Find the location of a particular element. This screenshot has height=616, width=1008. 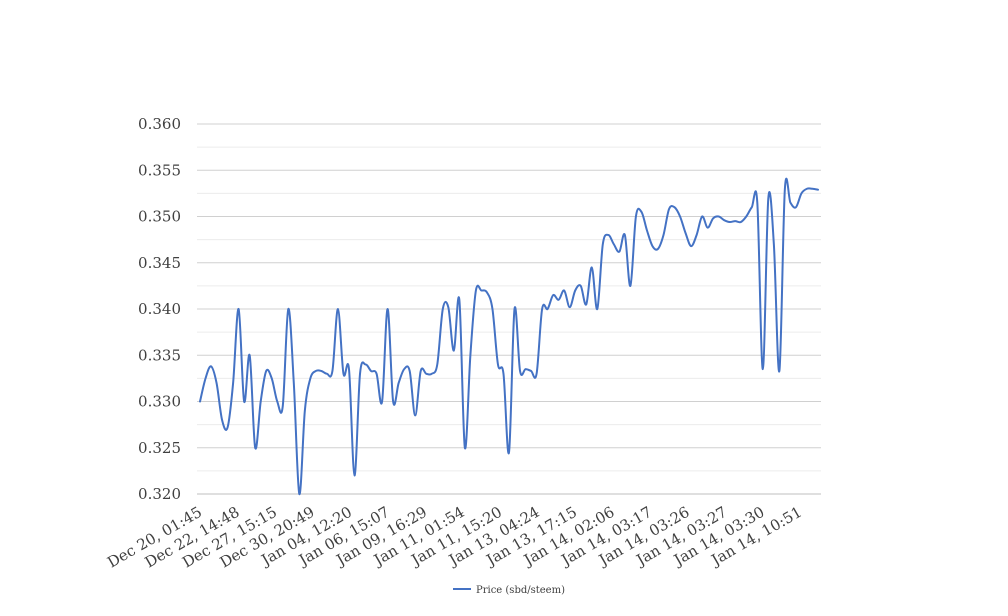

y-tick-label: 0.335 is located at coordinates (159, 355).